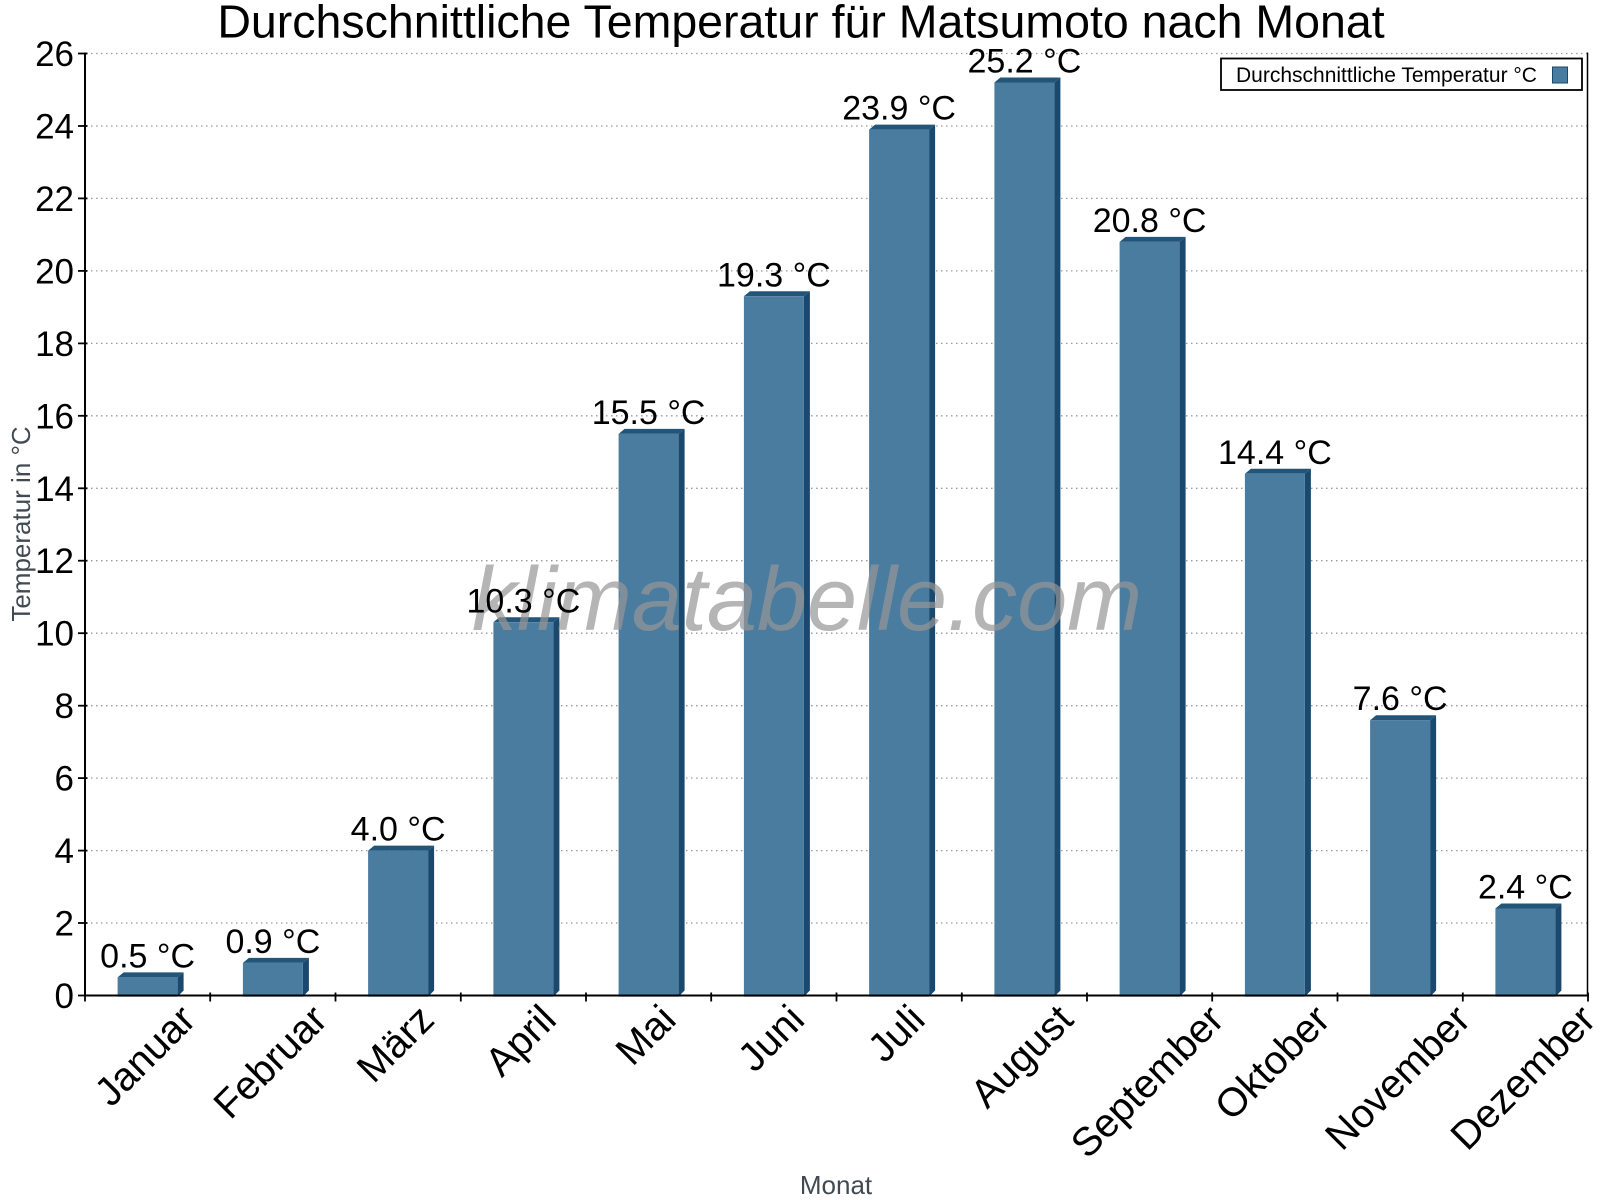 This screenshot has width=1600, height=1200. I want to click on svg-text: 4.0 °C, so click(398, 830).